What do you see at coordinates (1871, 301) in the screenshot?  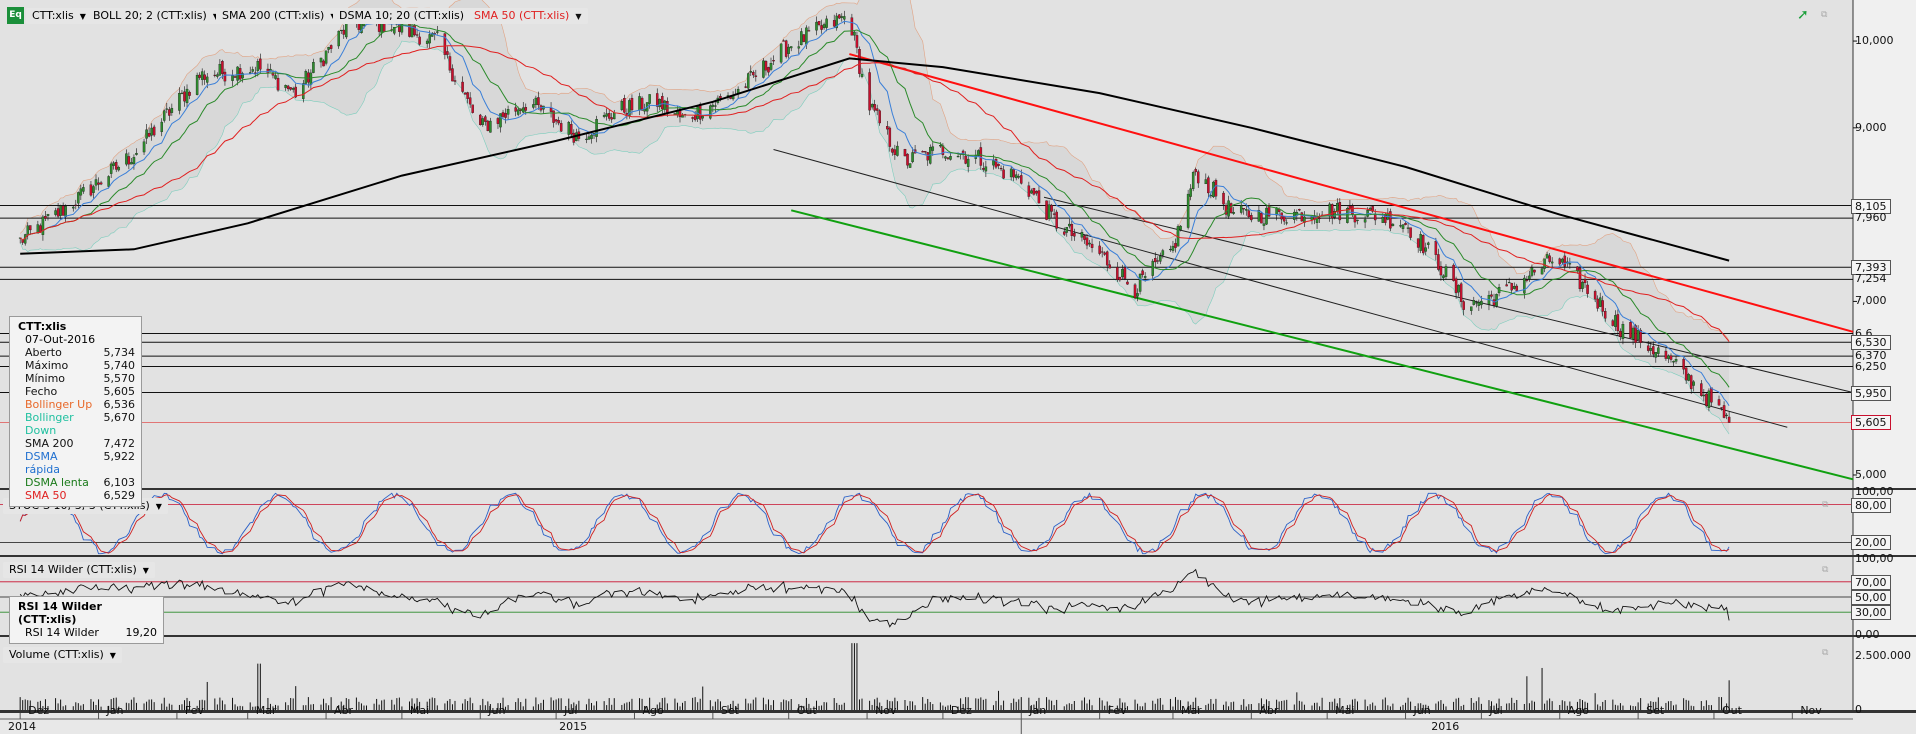 I see `price-tick-label: 7,000` at bounding box center [1871, 301].